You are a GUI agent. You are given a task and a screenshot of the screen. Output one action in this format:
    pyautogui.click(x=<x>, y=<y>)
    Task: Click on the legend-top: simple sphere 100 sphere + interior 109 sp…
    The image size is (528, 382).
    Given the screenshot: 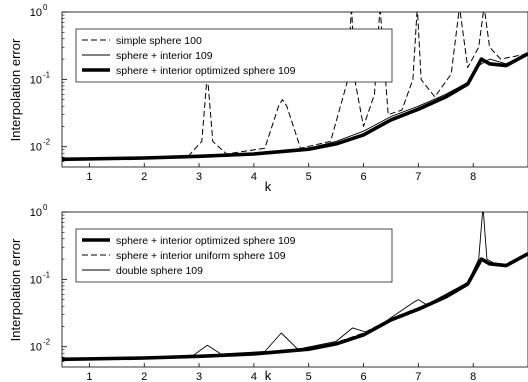 What is the action you would take?
    pyautogui.click(x=234, y=55)
    